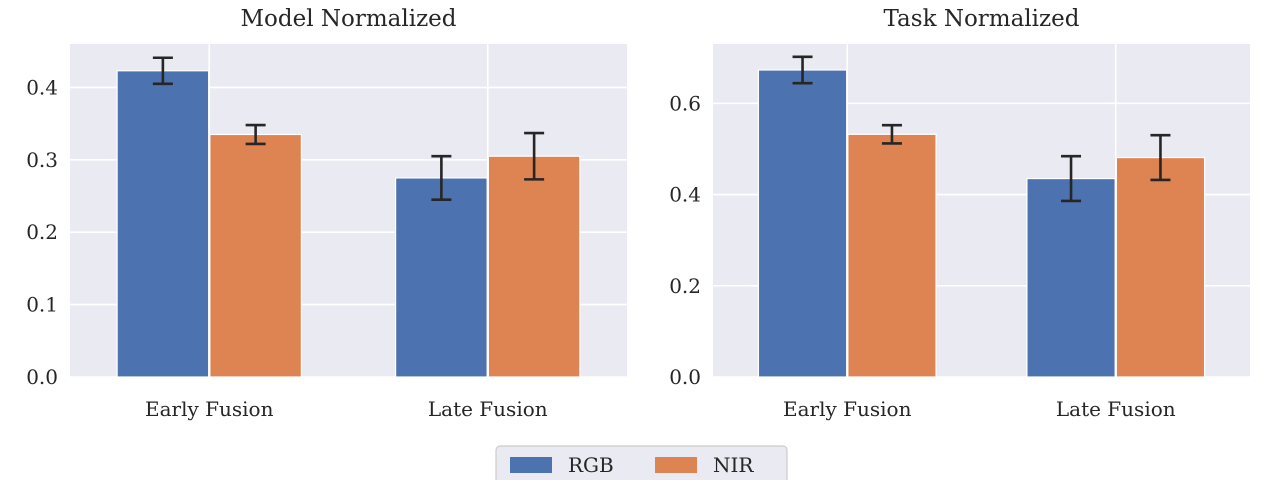 This screenshot has height=484, width=1268. I want to click on chart-title: Task Normalized, so click(982, 19).